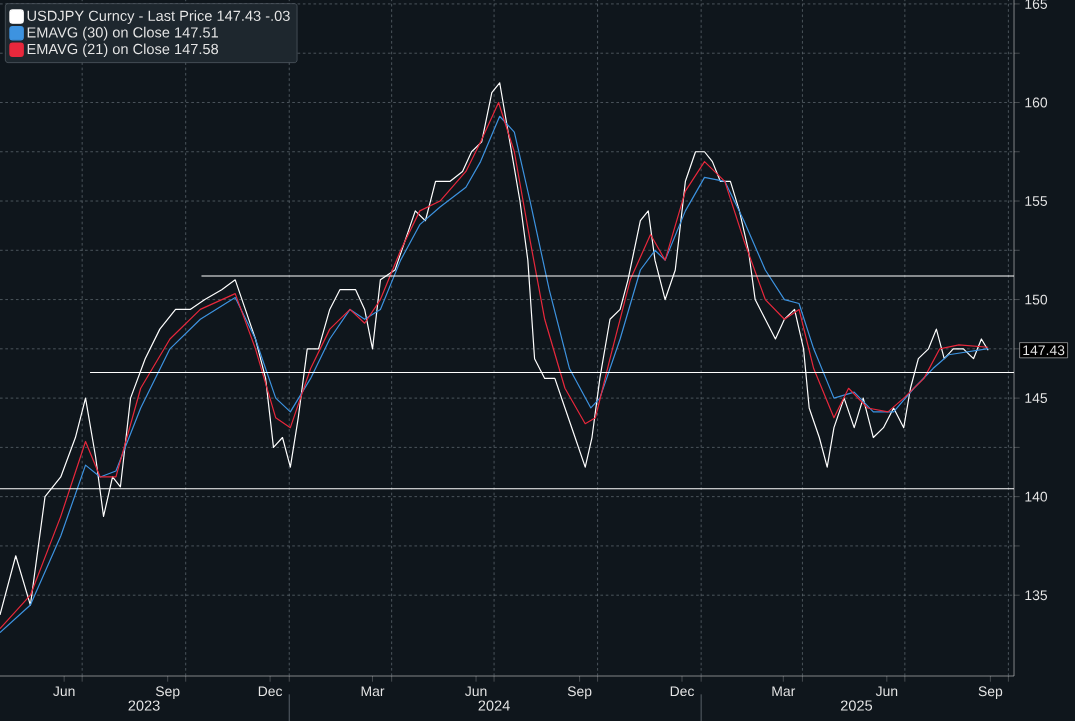  Describe the element at coordinates (1036, 299) in the screenshot. I see `y-tick-label: 150` at that location.